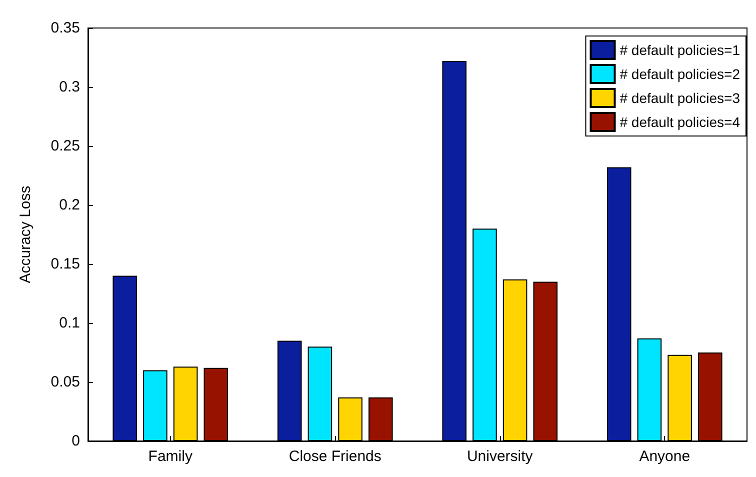  What do you see at coordinates (25, 235) in the screenshot?
I see `y-axis-title: Accuracy Loss` at bounding box center [25, 235].